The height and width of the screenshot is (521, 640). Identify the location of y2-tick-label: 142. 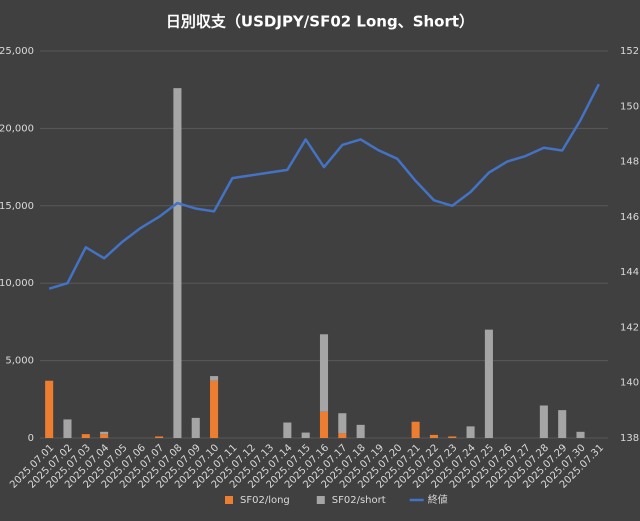
(629, 327).